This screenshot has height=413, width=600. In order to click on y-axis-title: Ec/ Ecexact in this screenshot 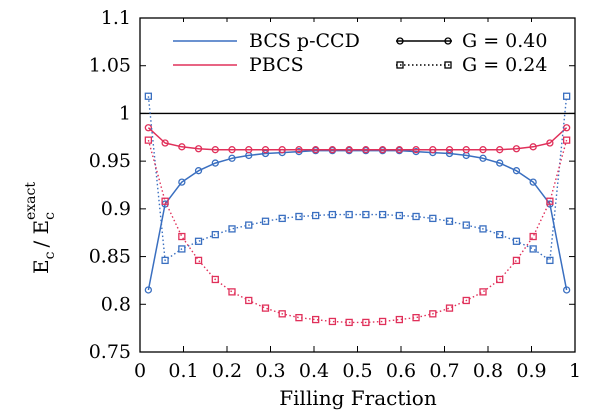, I will do `click(40, 228)`.